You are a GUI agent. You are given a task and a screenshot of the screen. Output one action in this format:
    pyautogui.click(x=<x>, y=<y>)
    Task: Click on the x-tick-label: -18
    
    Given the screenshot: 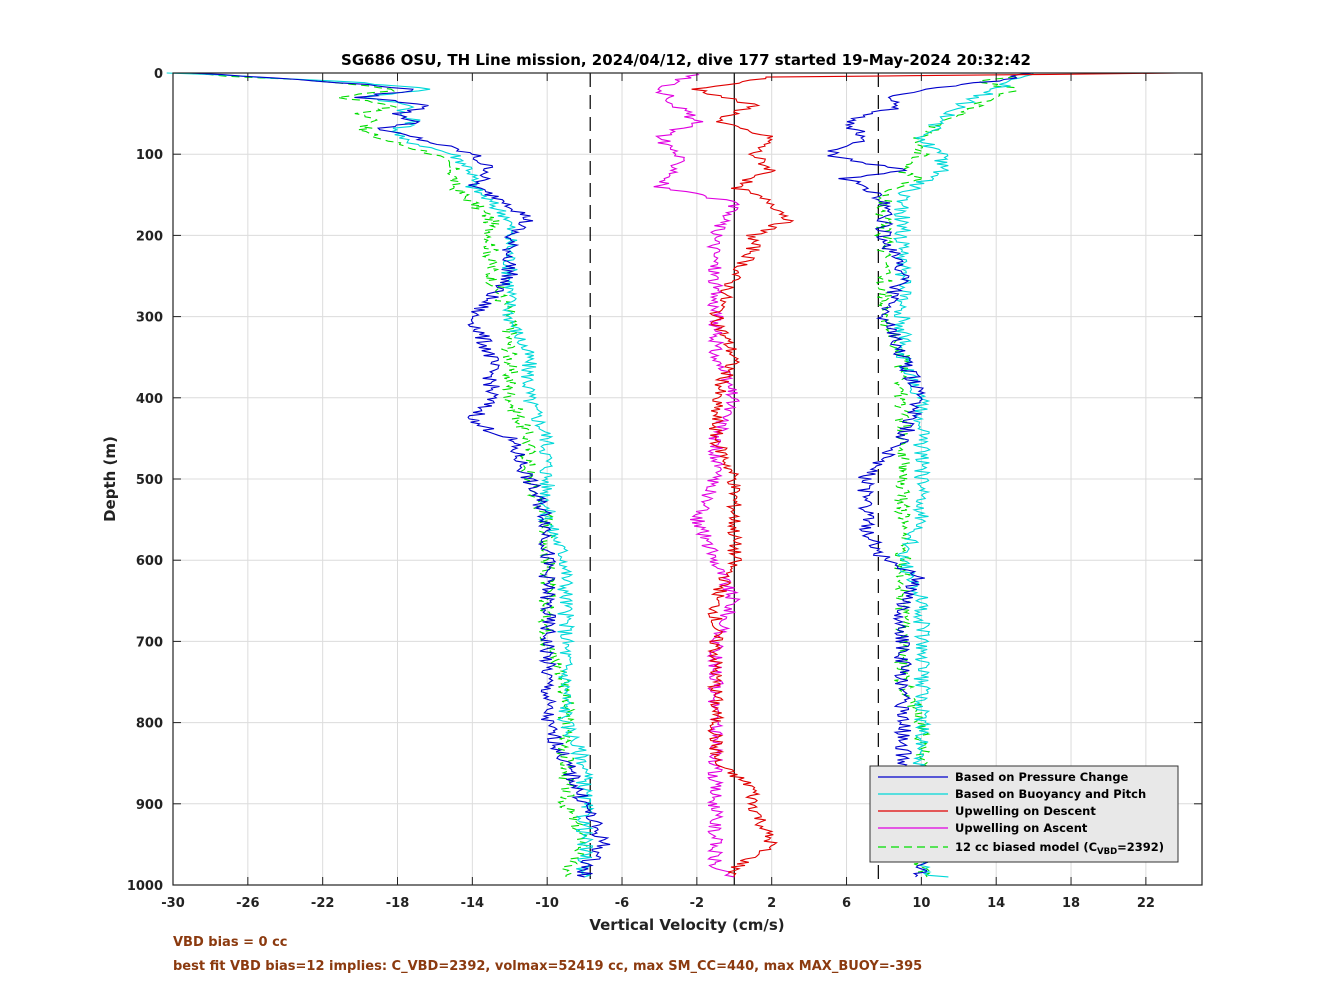 What is the action you would take?
    pyautogui.click(x=398, y=903)
    